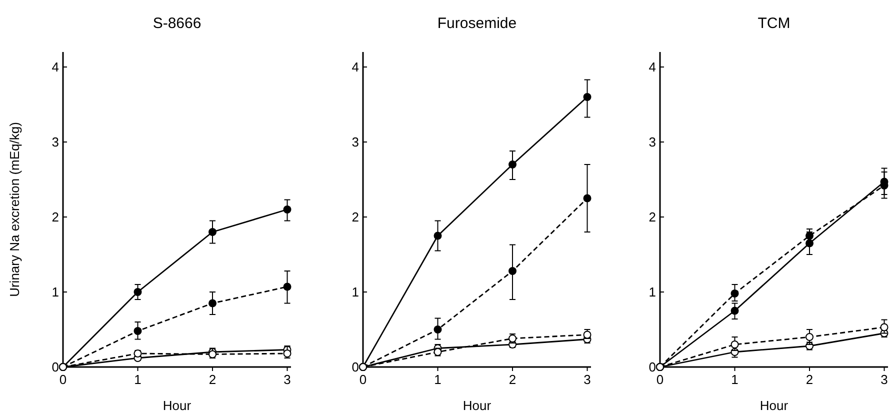  What do you see at coordinates (177, 23) in the screenshot?
I see `chart-title: S-8666` at bounding box center [177, 23].